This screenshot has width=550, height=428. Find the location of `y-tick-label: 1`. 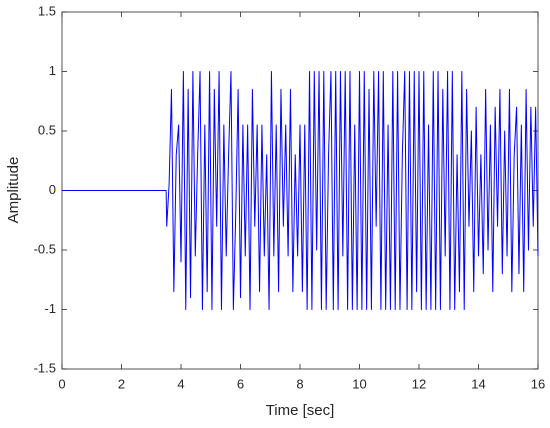

y-tick-label: 1 is located at coordinates (52, 70).